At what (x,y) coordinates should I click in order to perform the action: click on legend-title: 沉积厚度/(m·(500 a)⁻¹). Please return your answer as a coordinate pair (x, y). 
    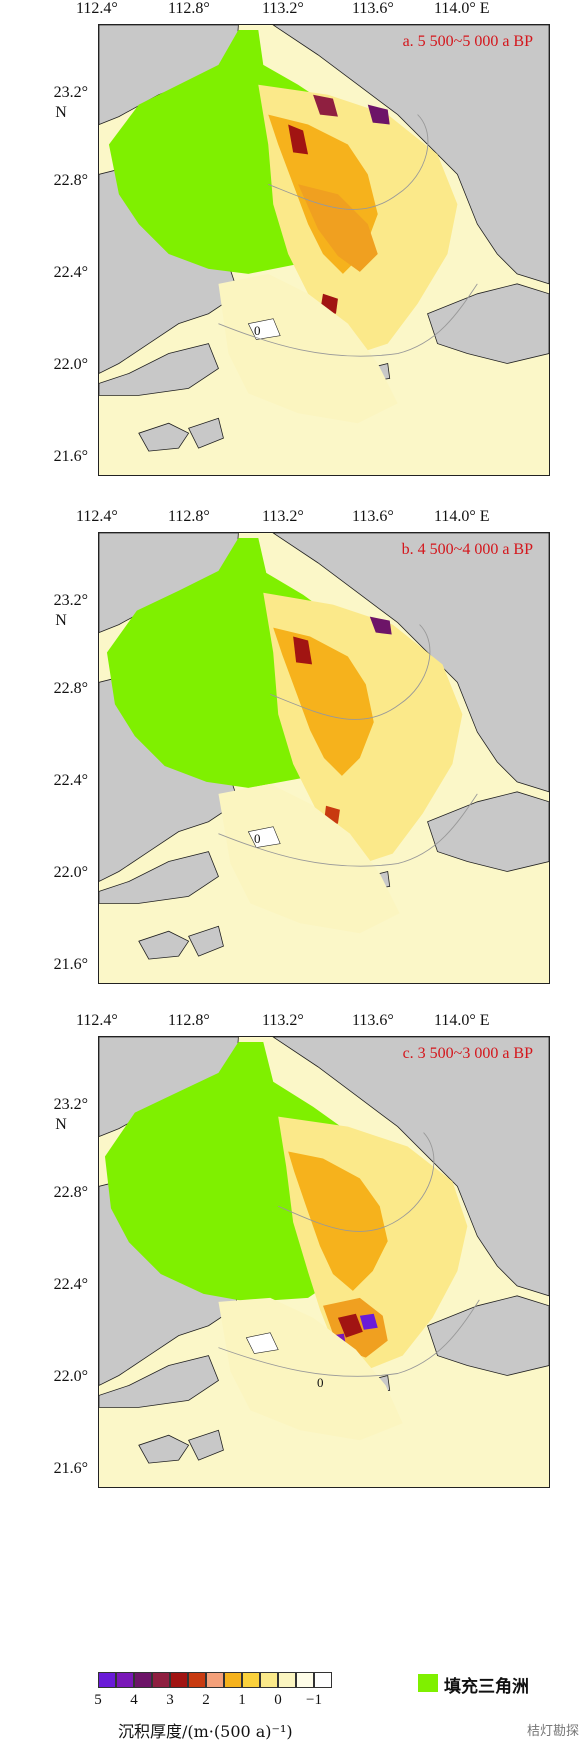
    Looking at the image, I should click on (205, 1731).